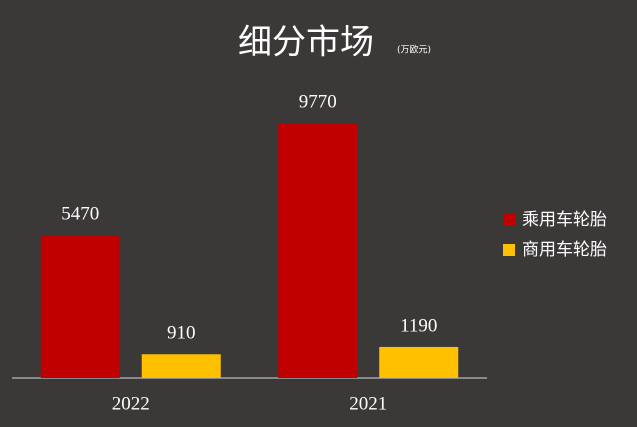 The width and height of the screenshot is (637, 427). What do you see at coordinates (418, 325) in the screenshot?
I see `data-label: 1190` at bounding box center [418, 325].